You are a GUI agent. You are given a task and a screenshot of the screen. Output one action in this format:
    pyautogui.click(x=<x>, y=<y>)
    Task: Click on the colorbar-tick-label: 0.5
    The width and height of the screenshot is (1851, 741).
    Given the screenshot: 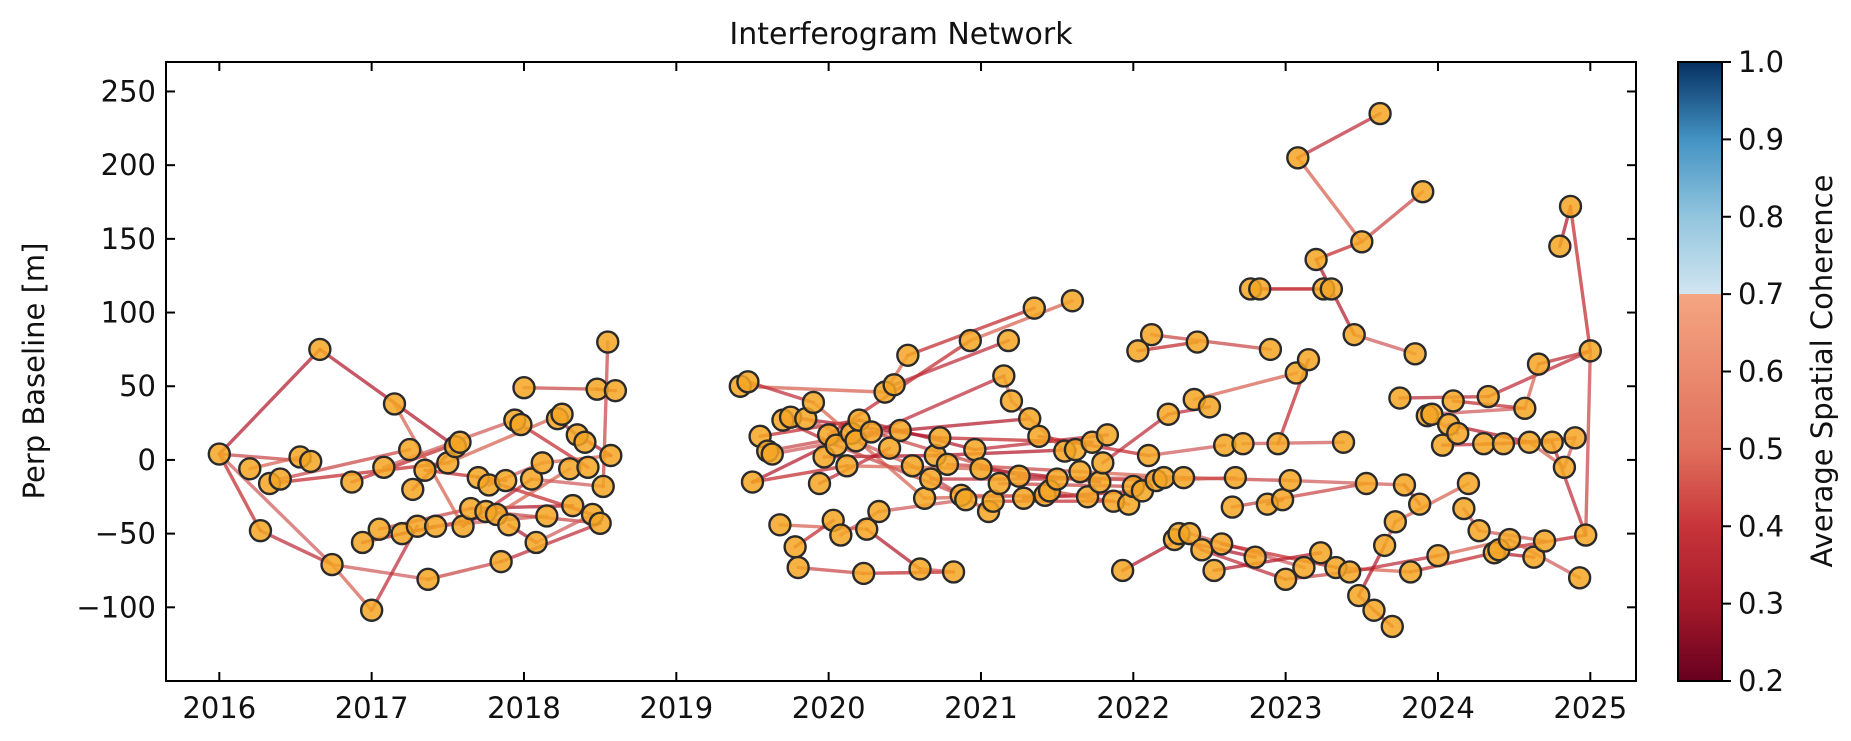 What is the action you would take?
    pyautogui.click(x=1761, y=449)
    